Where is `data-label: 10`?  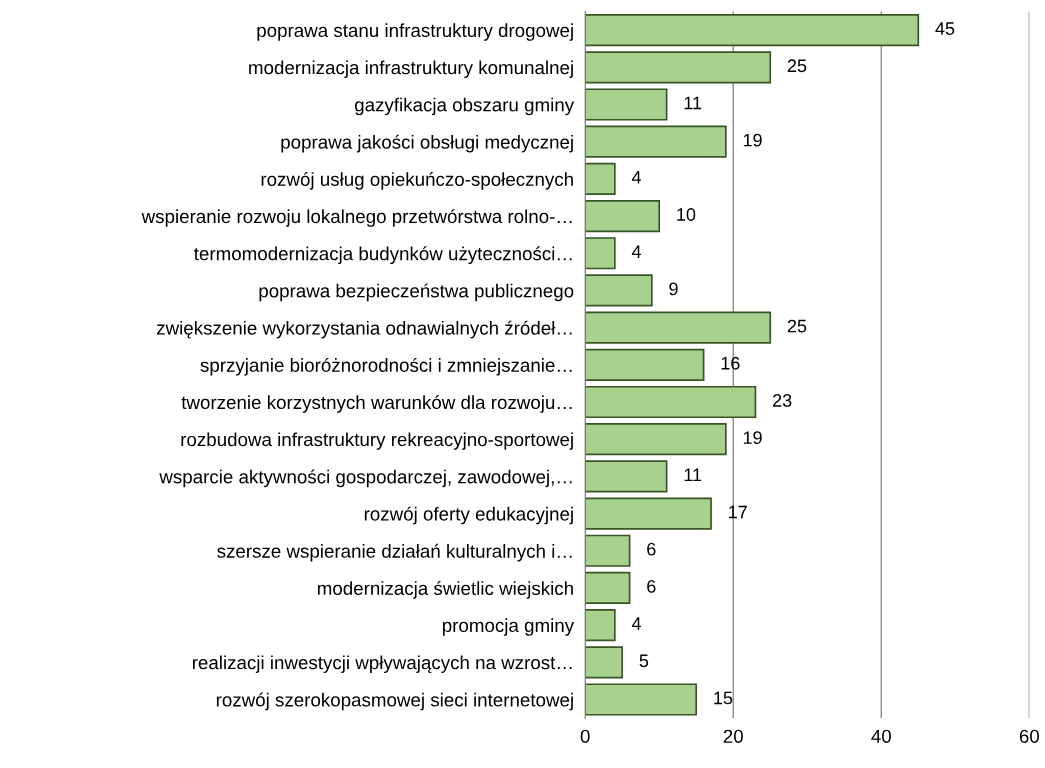 data-label: 10 is located at coordinates (686, 214).